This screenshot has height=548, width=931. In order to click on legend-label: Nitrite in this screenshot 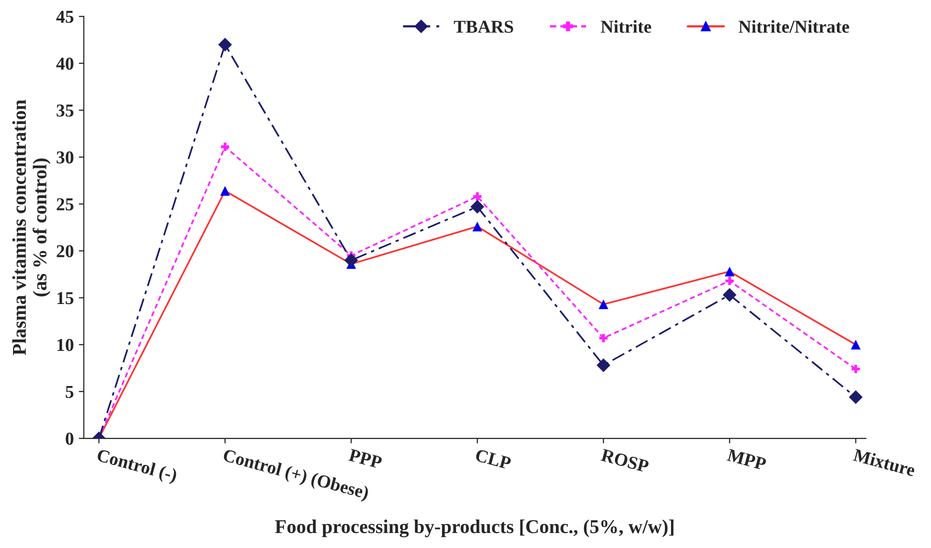, I will do `click(626, 26)`.